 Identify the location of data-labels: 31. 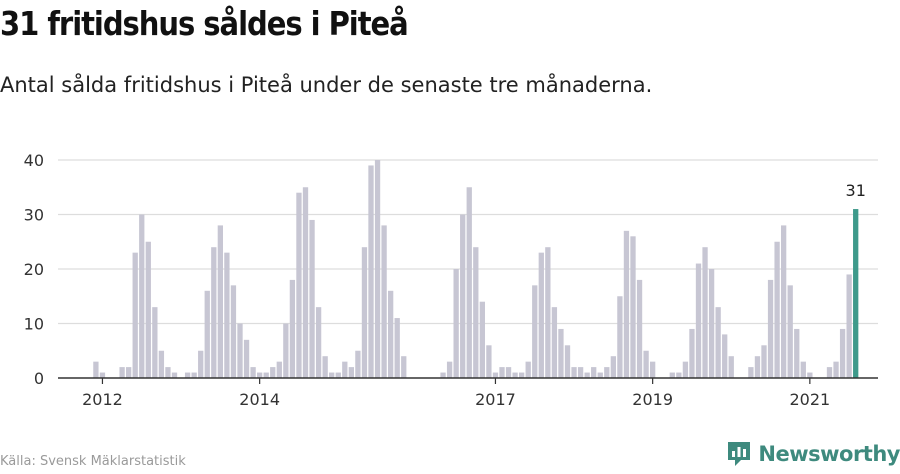
(856, 190).